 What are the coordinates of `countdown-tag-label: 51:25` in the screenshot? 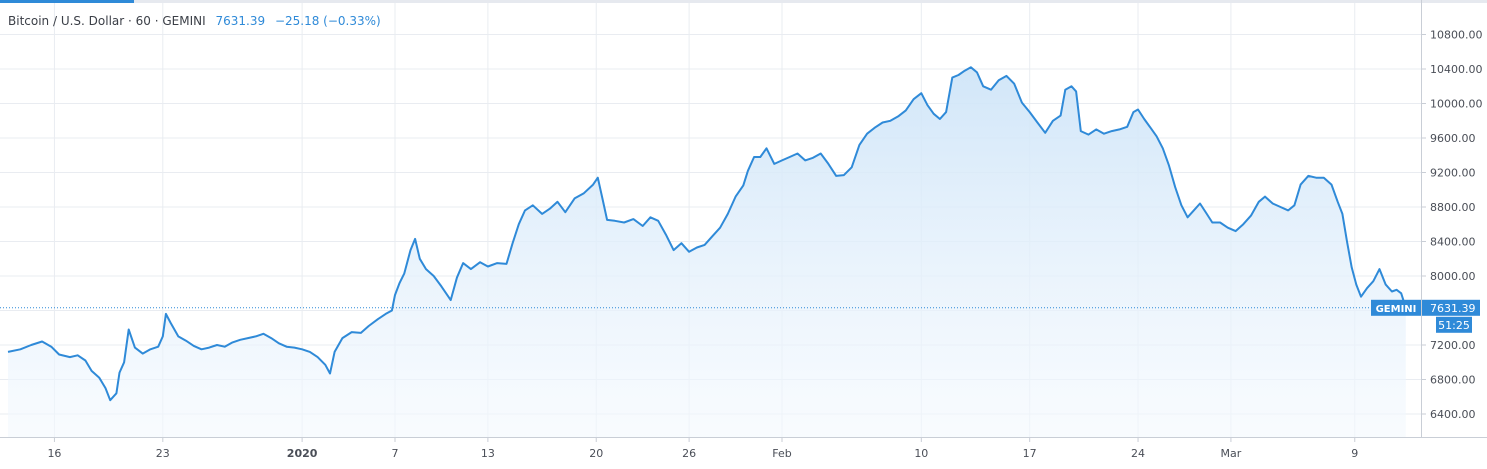 It's located at (1454, 325).